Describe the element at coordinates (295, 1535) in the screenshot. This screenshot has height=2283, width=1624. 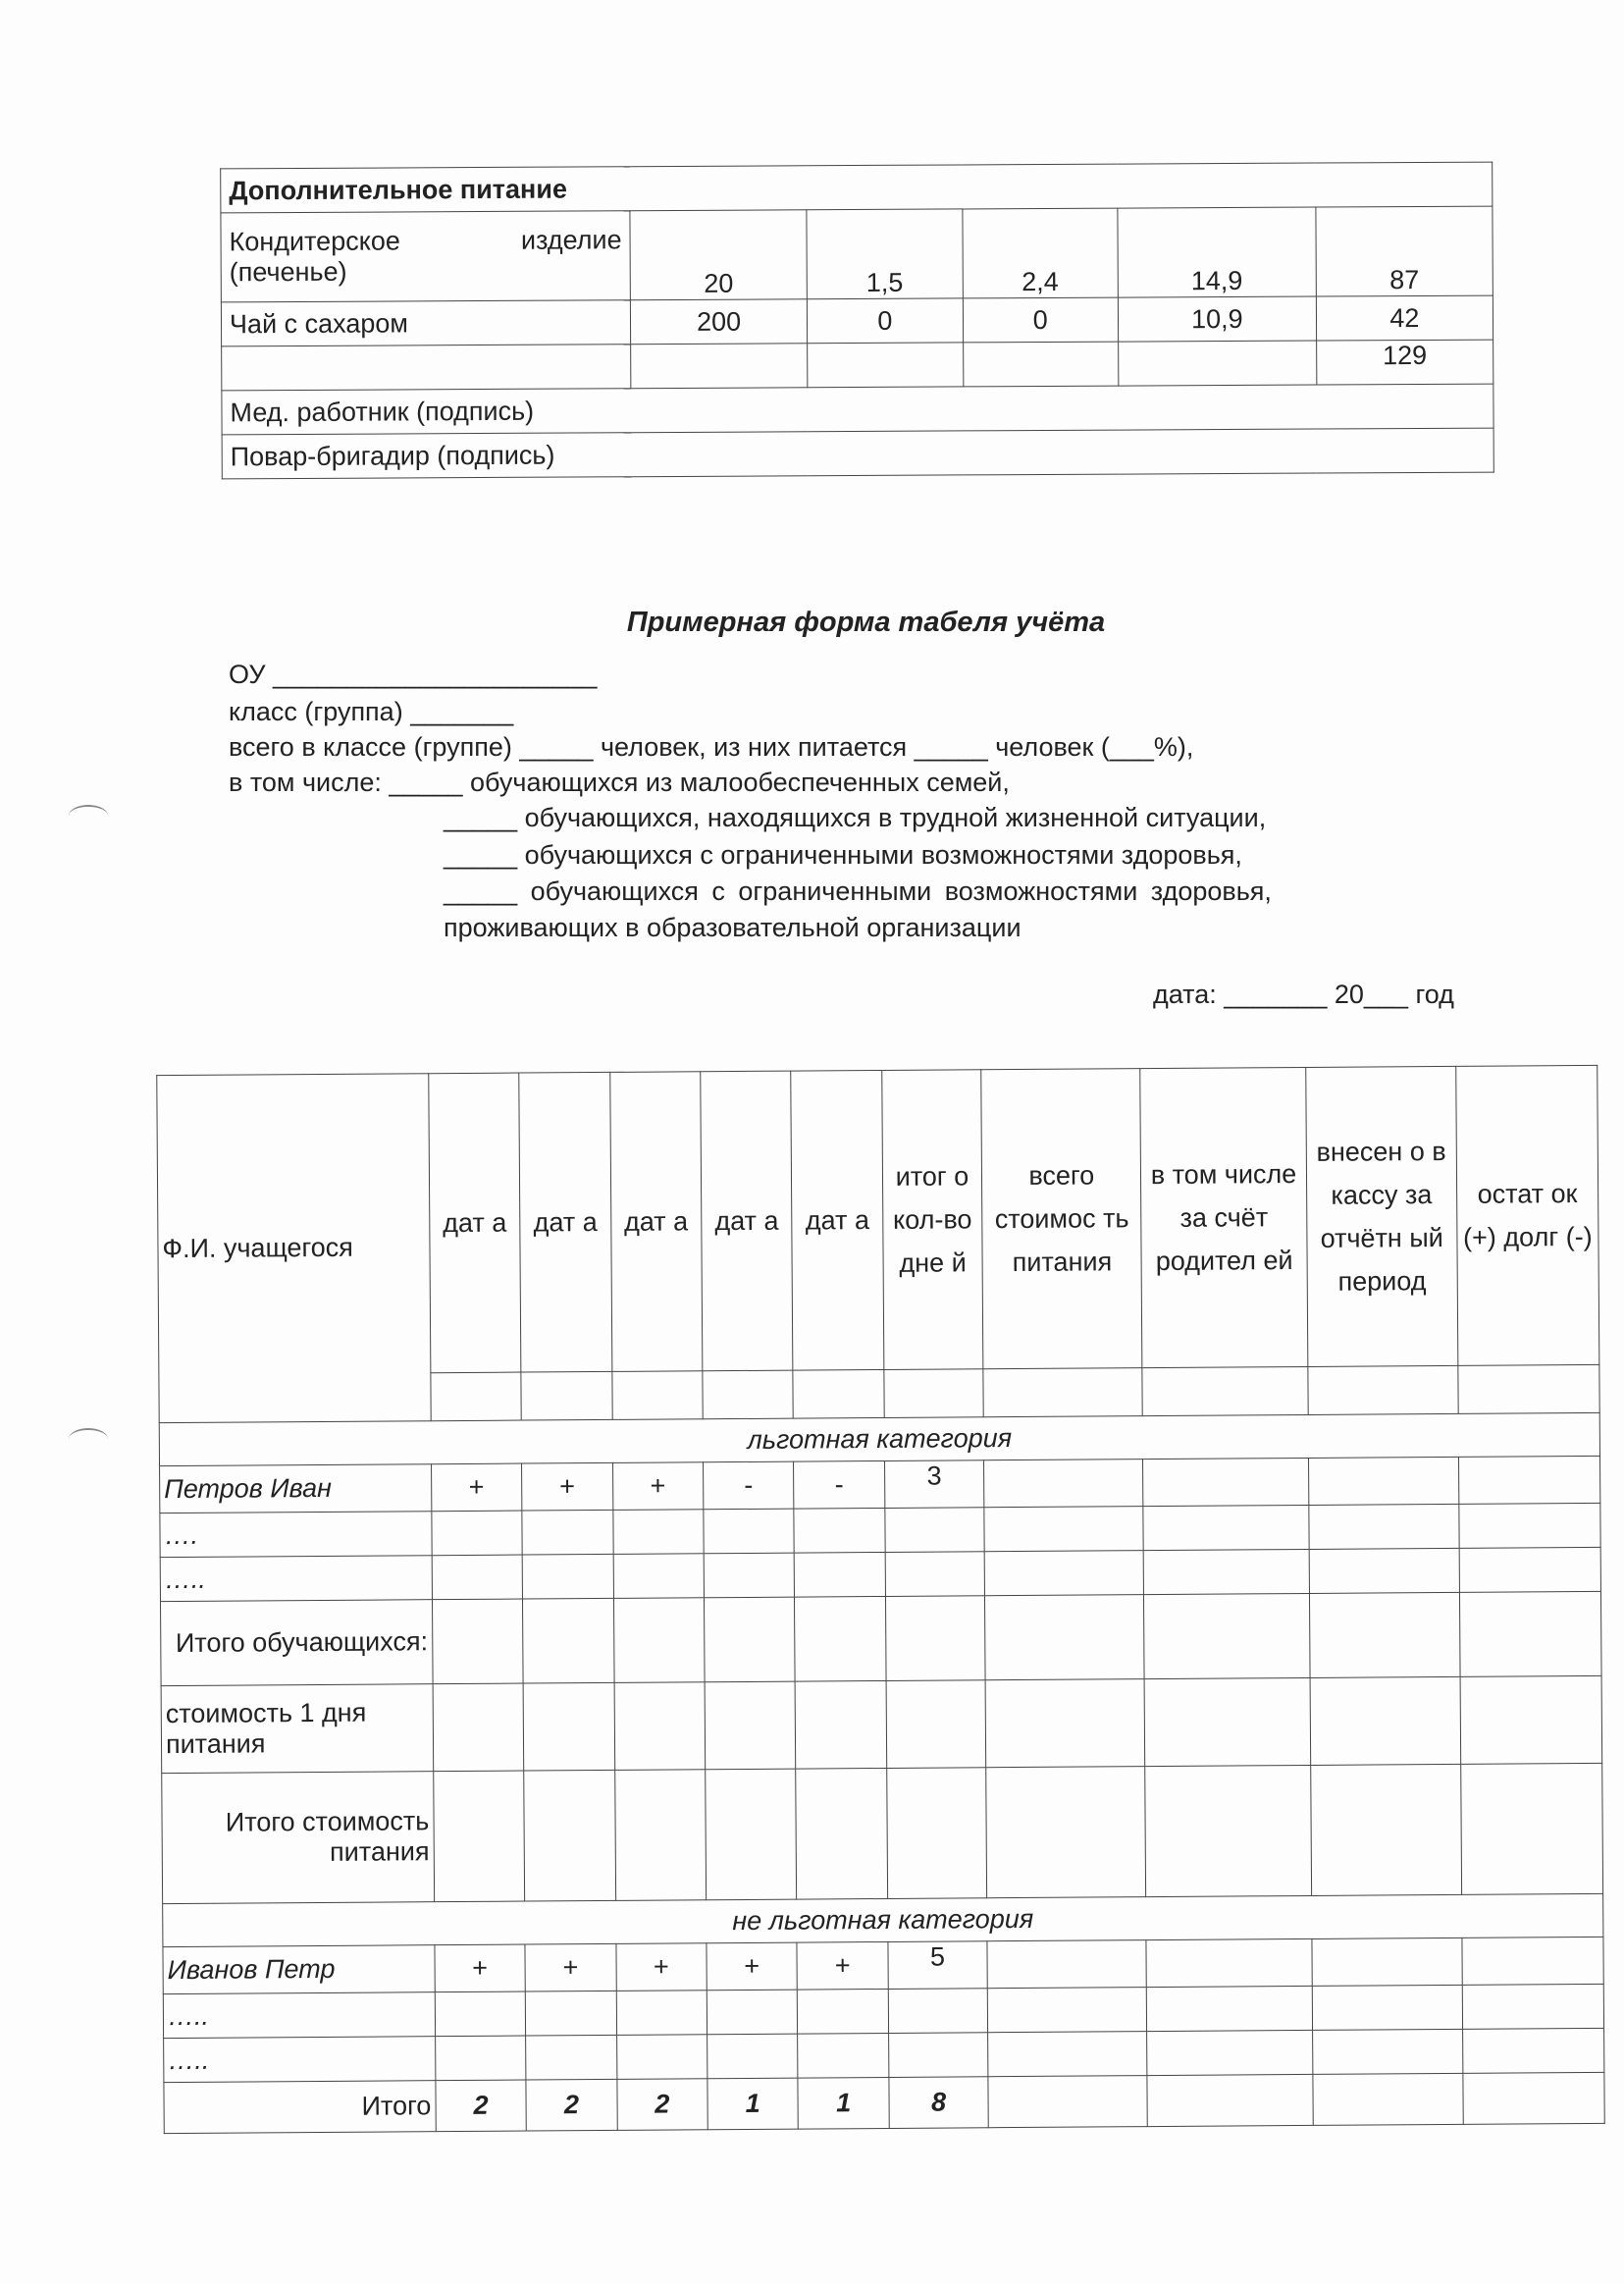
I see `student-name: ….` at that location.